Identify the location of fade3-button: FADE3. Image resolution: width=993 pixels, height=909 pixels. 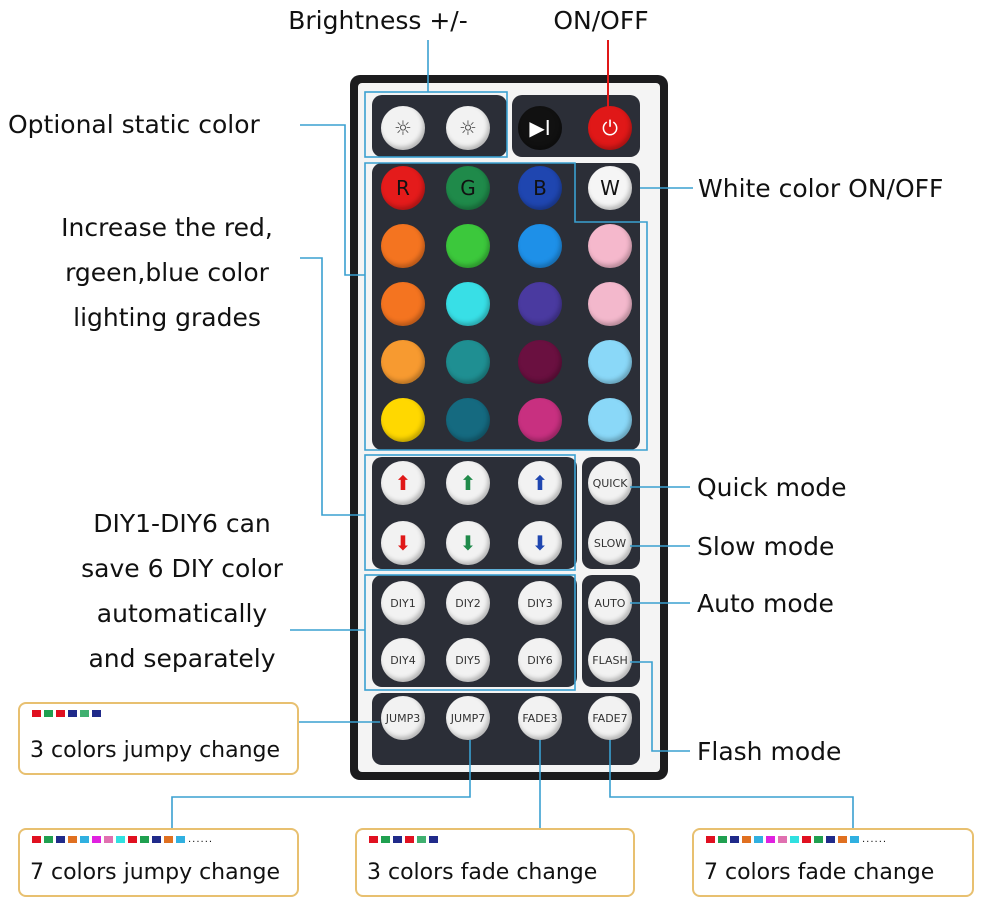
(540, 718).